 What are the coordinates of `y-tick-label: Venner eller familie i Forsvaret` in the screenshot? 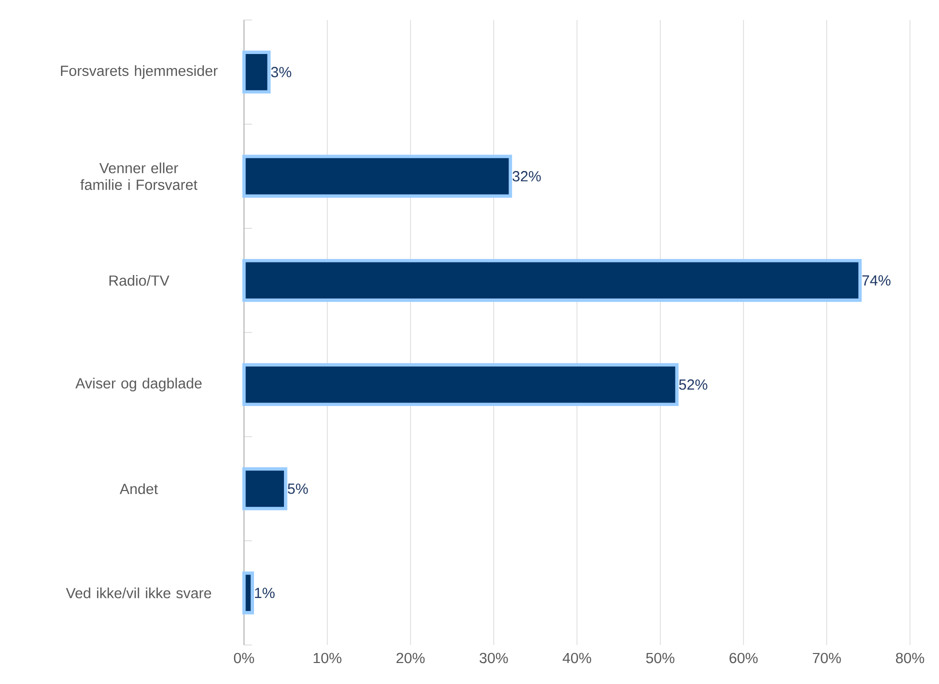 It's located at (139, 176).